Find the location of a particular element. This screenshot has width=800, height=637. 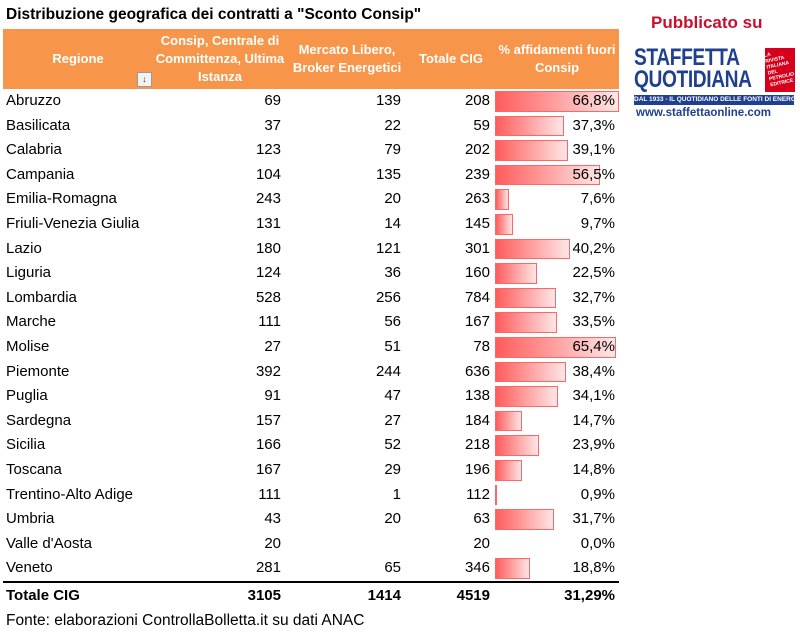

table-row: Piemonte 392 244 636 38,4% is located at coordinates (311, 372).